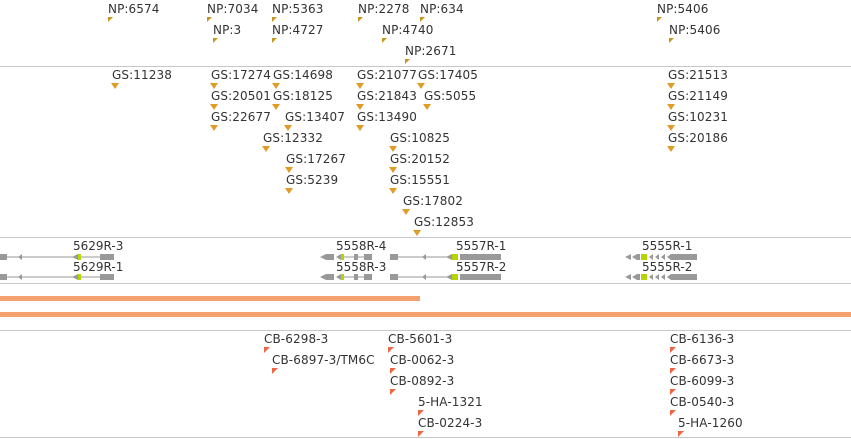 This screenshot has width=851, height=439. I want to click on coverage-bar-full, so click(425, 314).